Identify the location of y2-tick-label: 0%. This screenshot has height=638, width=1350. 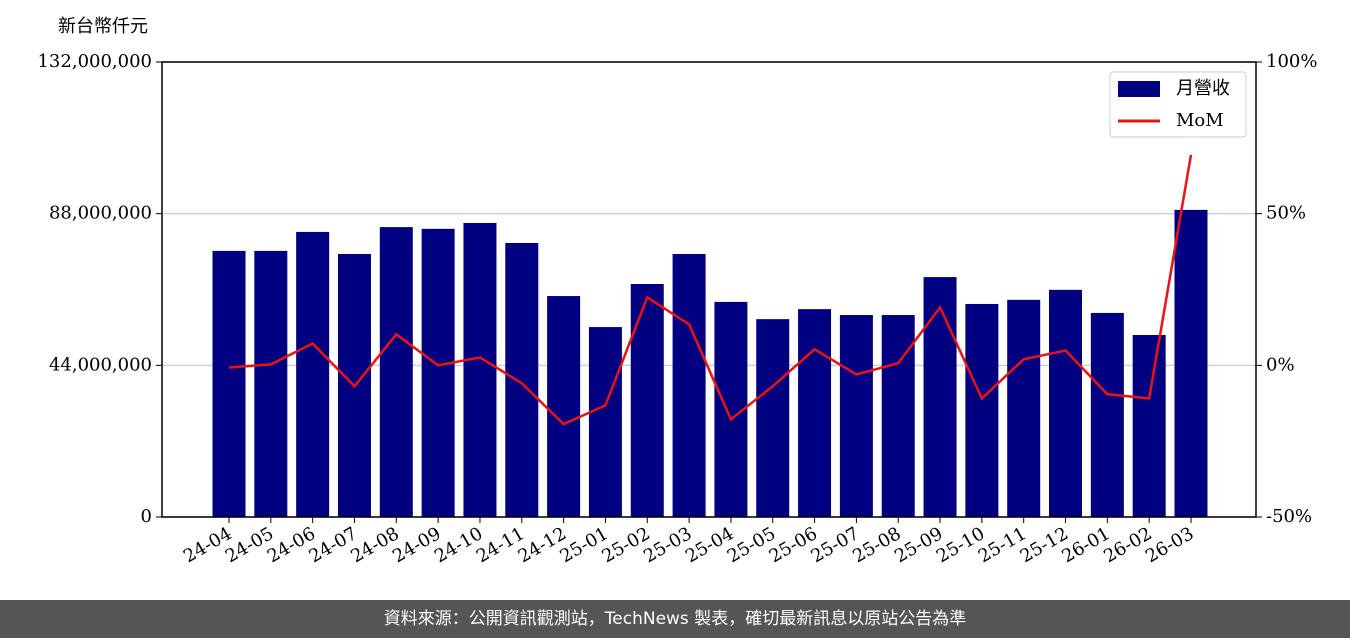
(1280, 364).